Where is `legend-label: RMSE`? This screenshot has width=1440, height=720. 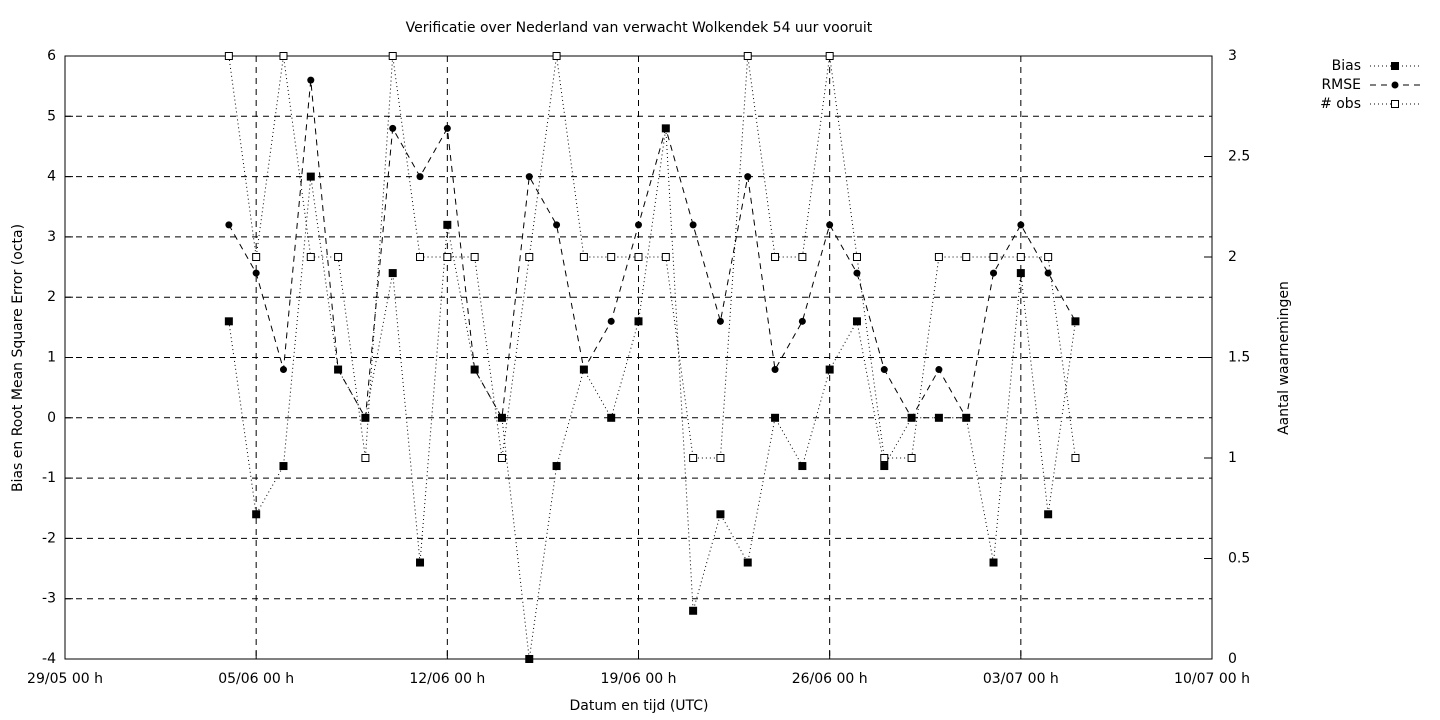 legend-label: RMSE is located at coordinates (1341, 85).